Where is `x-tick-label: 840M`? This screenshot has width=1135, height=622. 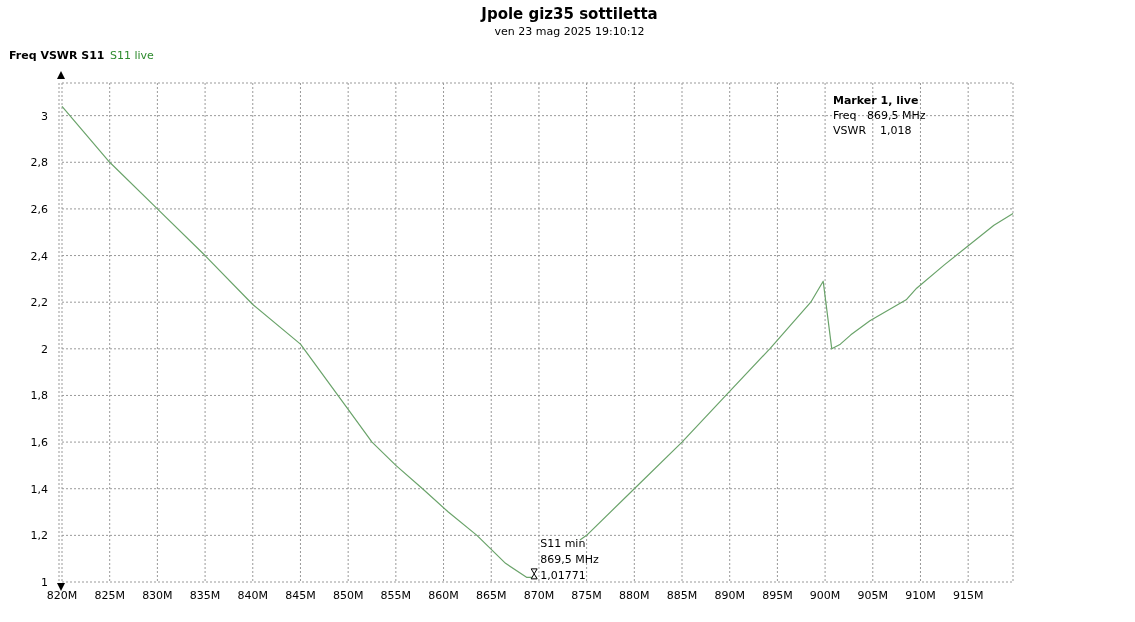 x-tick-label: 840M is located at coordinates (253, 595).